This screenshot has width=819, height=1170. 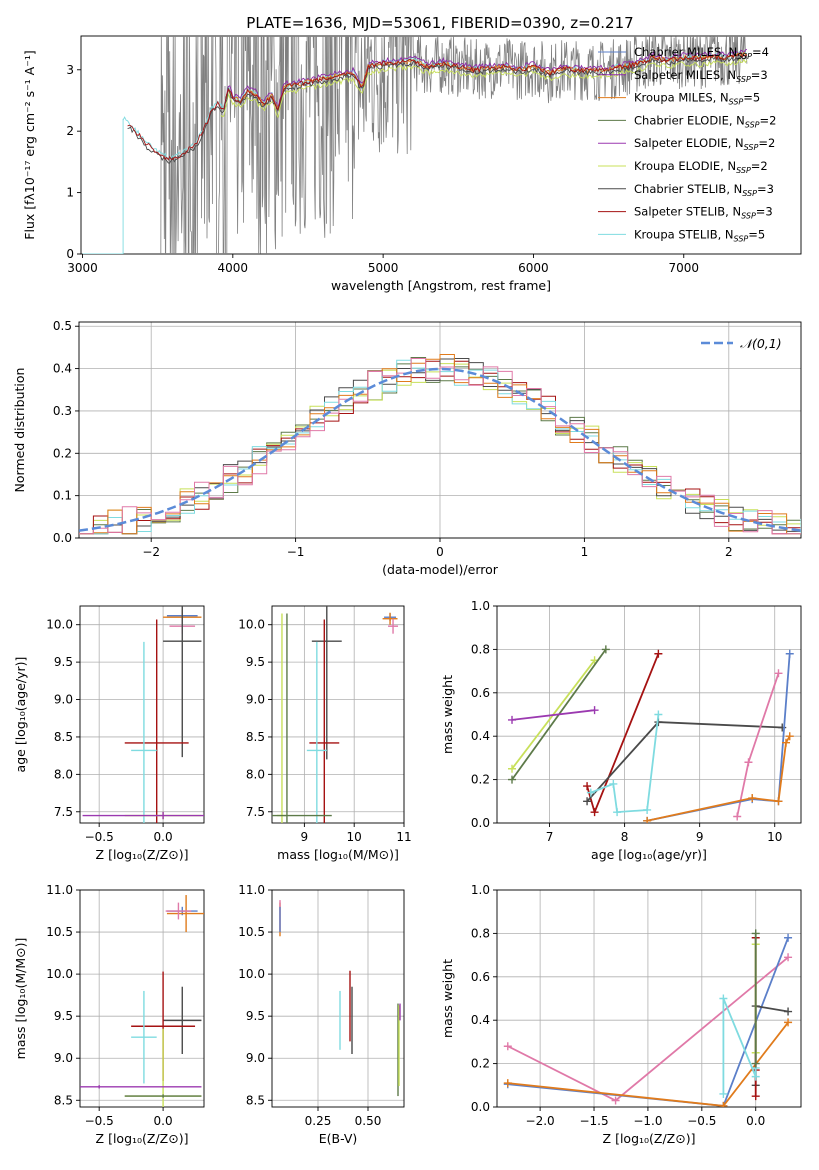 What do you see at coordinates (550, 837) in the screenshot?
I see `x-tick-label: 7` at bounding box center [550, 837].